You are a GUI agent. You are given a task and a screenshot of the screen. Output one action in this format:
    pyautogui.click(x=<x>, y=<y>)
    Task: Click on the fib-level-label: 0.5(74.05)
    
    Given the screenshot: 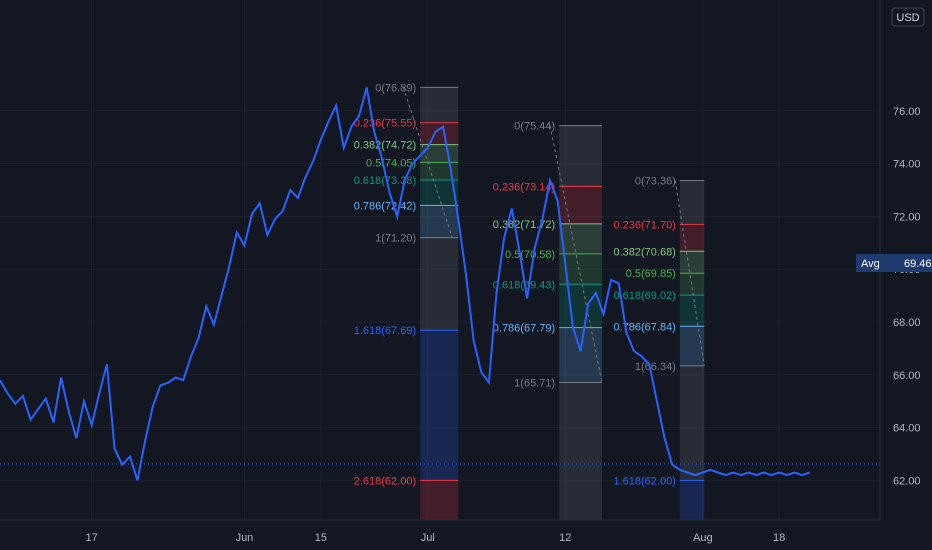 What is the action you would take?
    pyautogui.click(x=391, y=163)
    